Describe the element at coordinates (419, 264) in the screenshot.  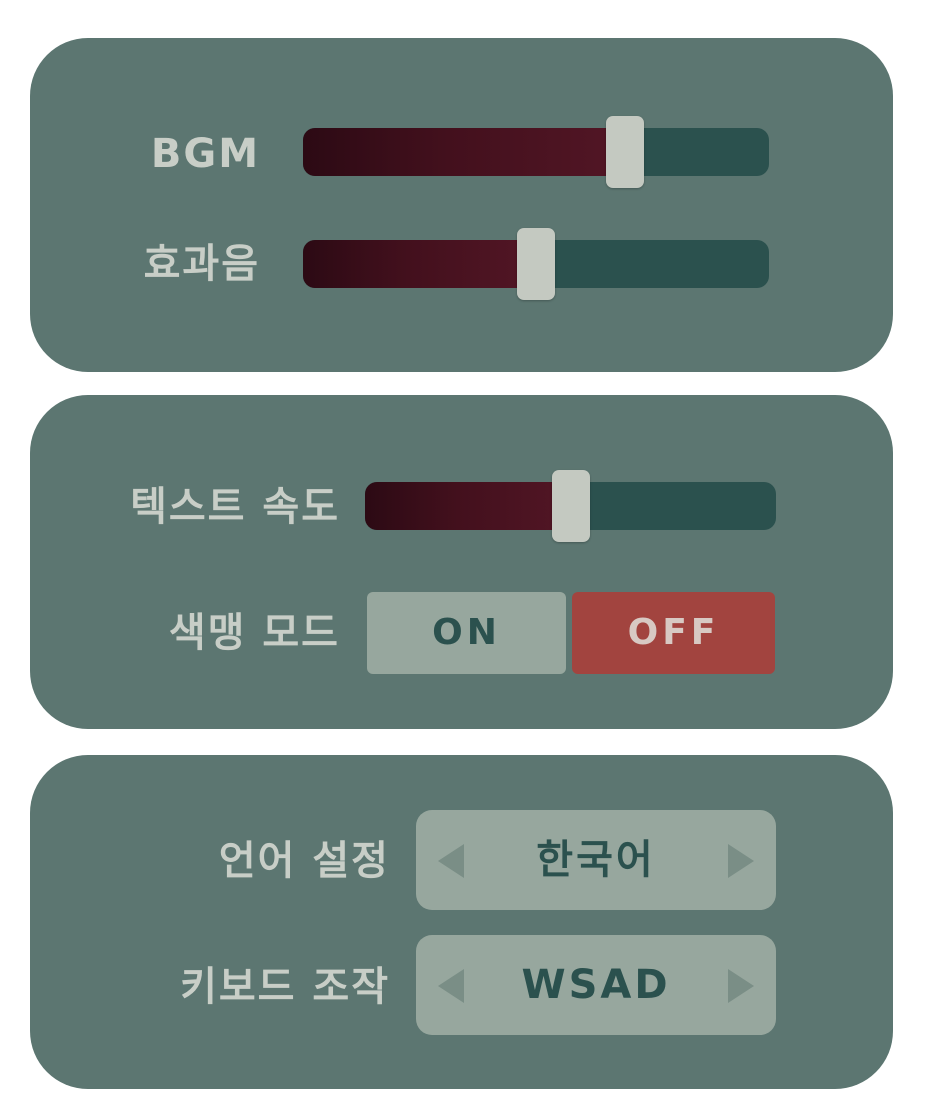
I see `sfx-slider-fill` at that location.